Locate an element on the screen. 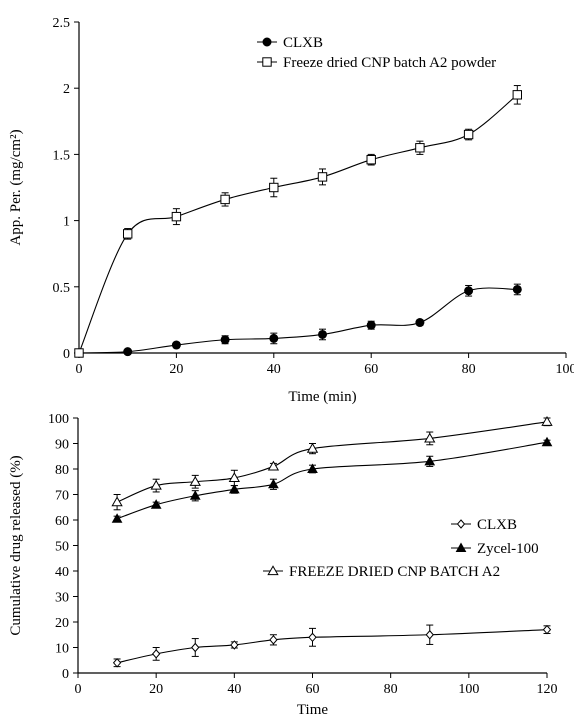 The width and height of the screenshot is (574, 718). release-x-tick-label: 0 is located at coordinates (78, 689).